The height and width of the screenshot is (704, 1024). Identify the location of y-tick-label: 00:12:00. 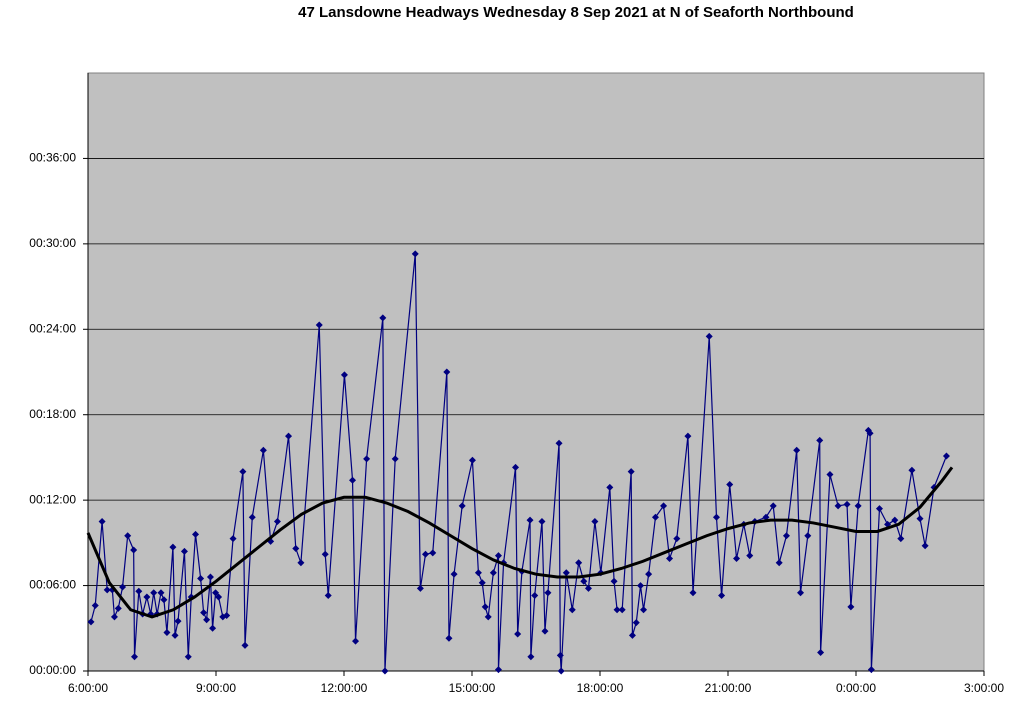
(52, 499).